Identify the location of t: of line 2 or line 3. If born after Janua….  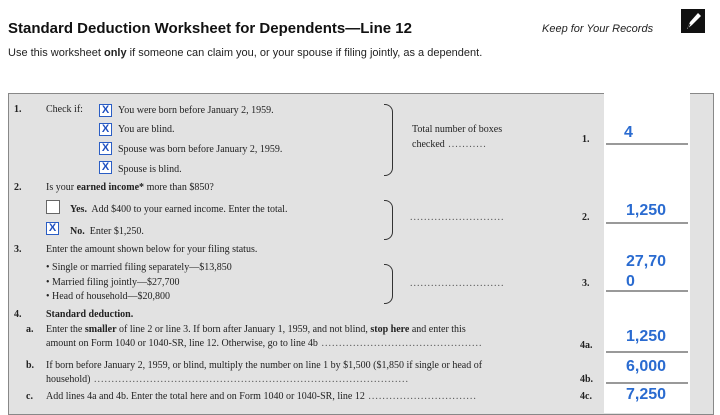
(243, 329).